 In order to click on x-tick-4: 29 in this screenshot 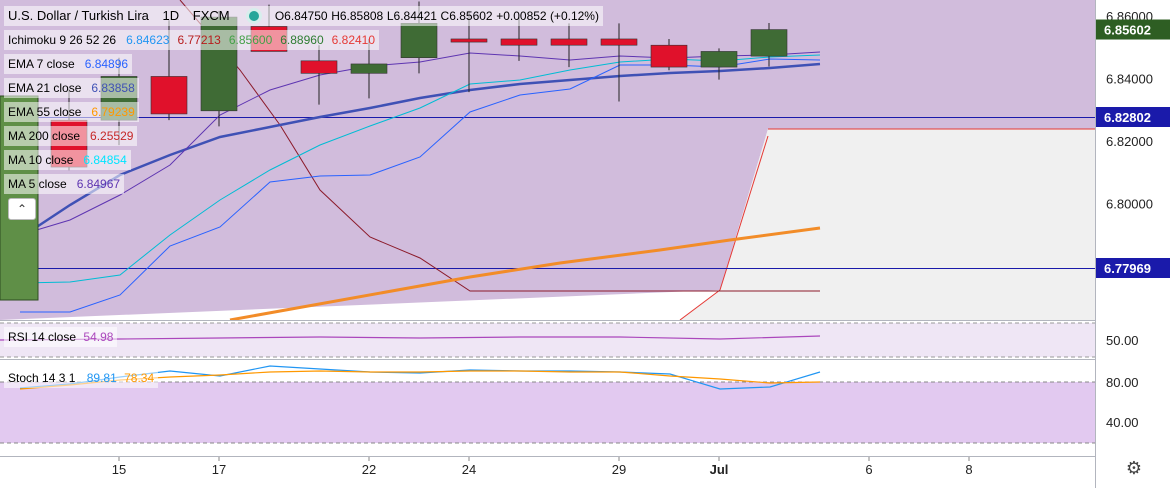, I will do `click(619, 469)`.